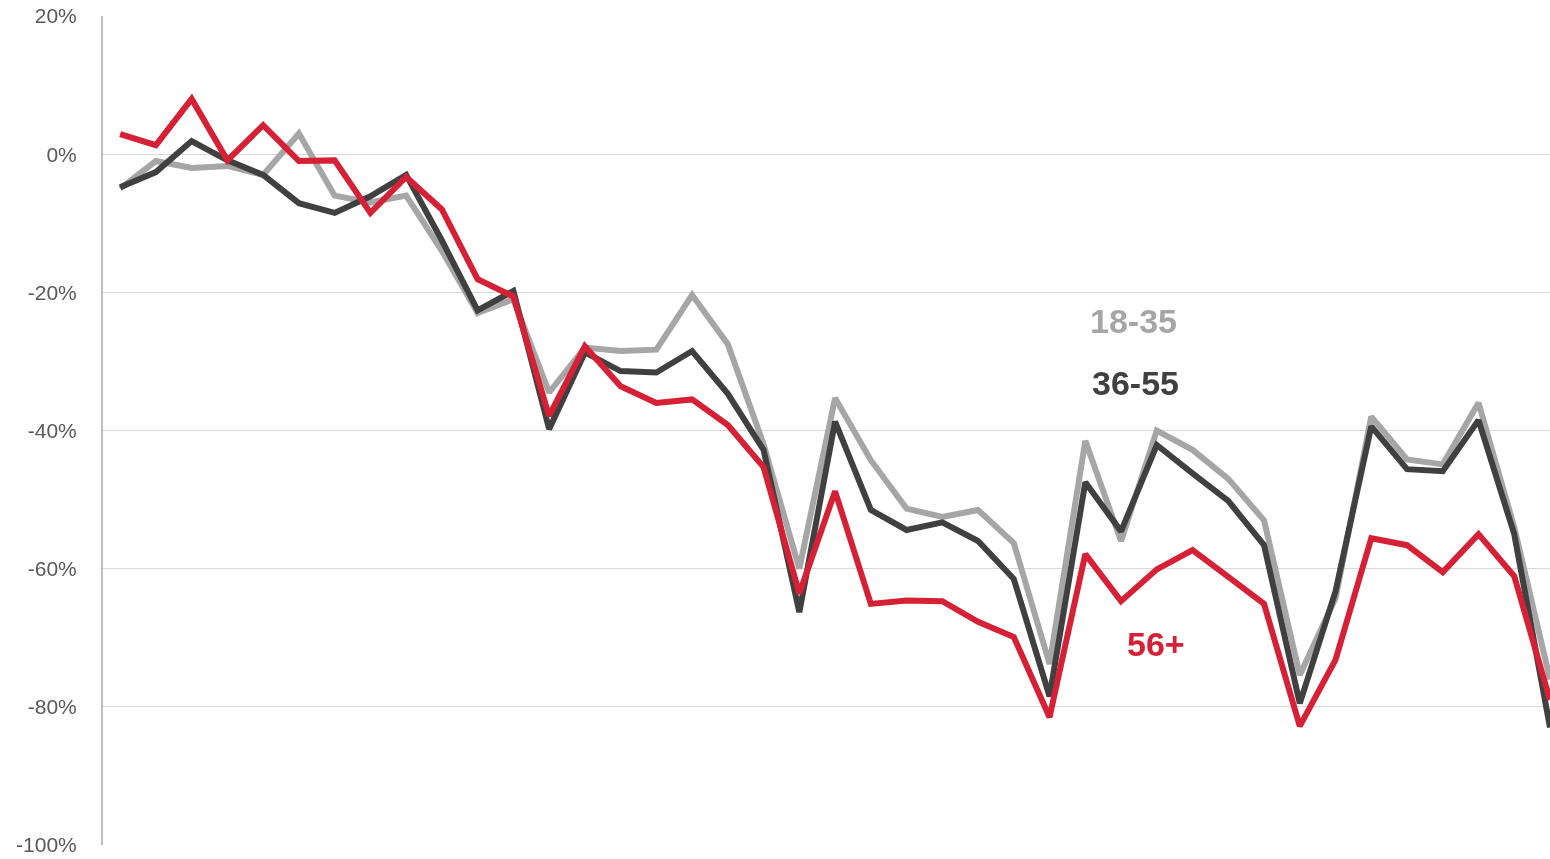 The width and height of the screenshot is (1550, 859). What do you see at coordinates (1135, 383) in the screenshot?
I see `series-label: 36-55` at bounding box center [1135, 383].